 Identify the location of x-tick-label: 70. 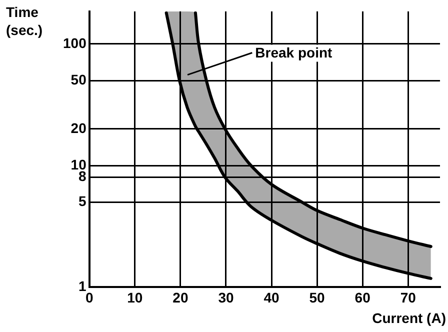
(408, 297).